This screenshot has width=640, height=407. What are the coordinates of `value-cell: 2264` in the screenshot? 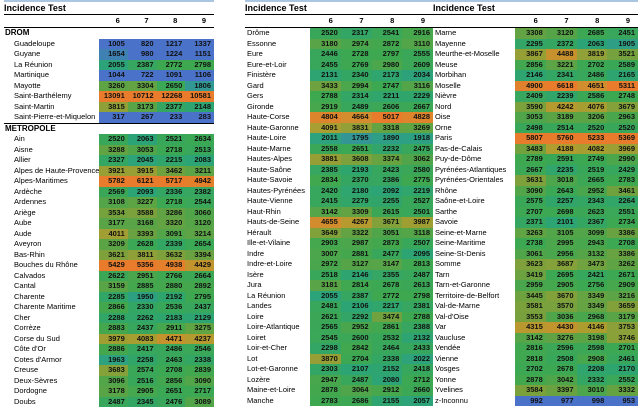 It's located at (622, 201).